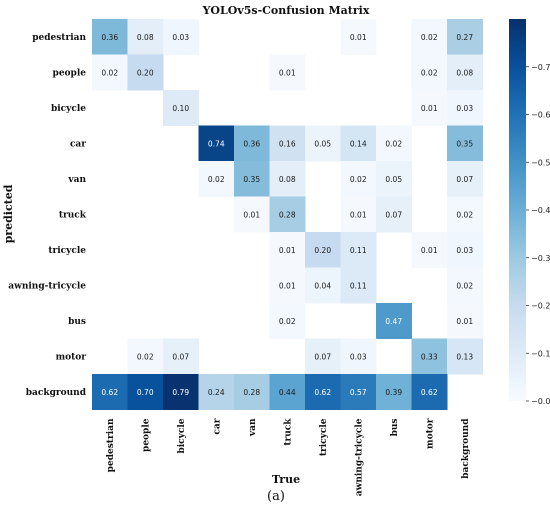  I want to click on cell-value-label: 0.57, so click(358, 392).